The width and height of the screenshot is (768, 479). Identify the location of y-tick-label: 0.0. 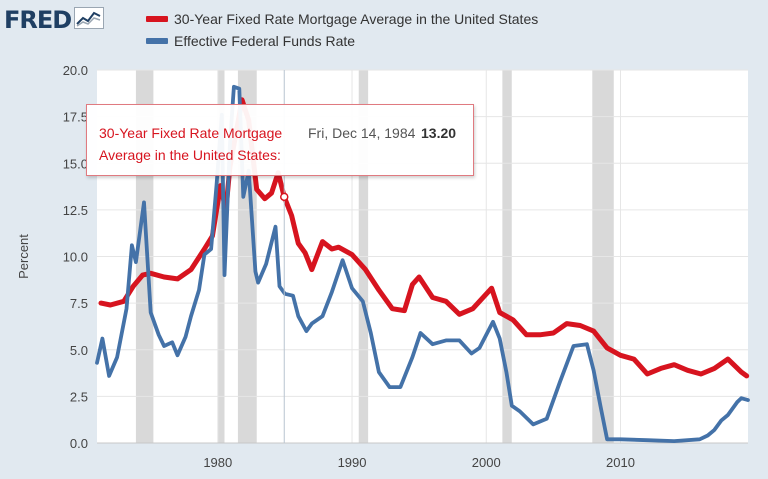
(79, 443).